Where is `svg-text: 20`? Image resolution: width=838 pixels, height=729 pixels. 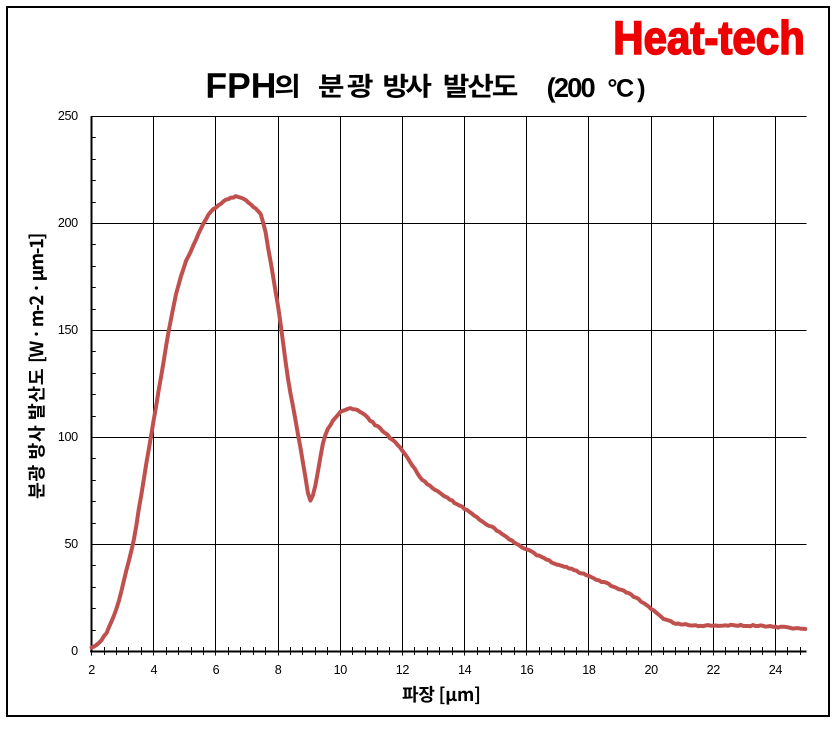
svg-text: 20 is located at coordinates (651, 670).